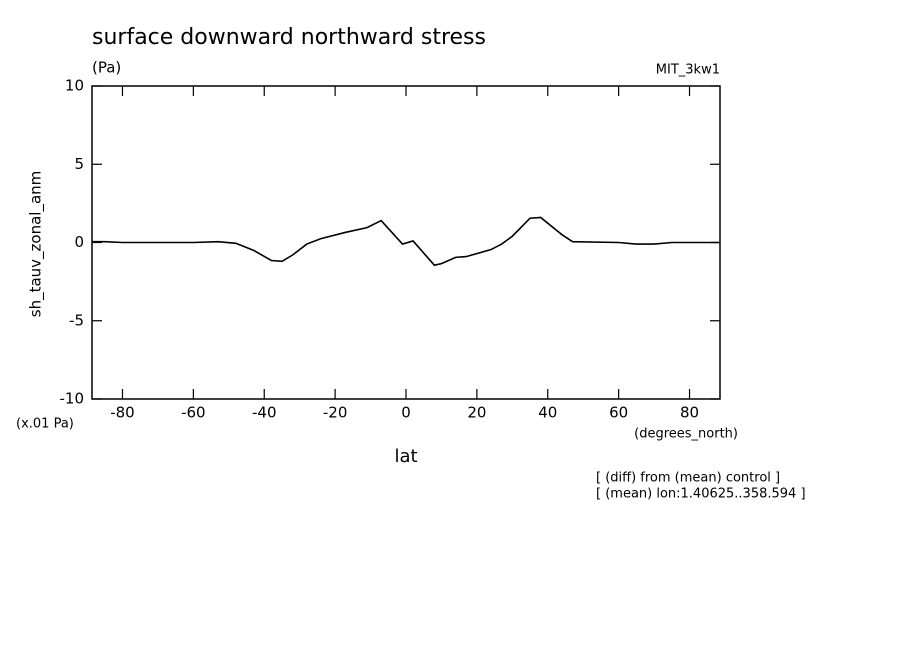 The width and height of the screenshot is (904, 654). Describe the element at coordinates (618, 413) in the screenshot. I see `x-tick-label: 60` at that location.